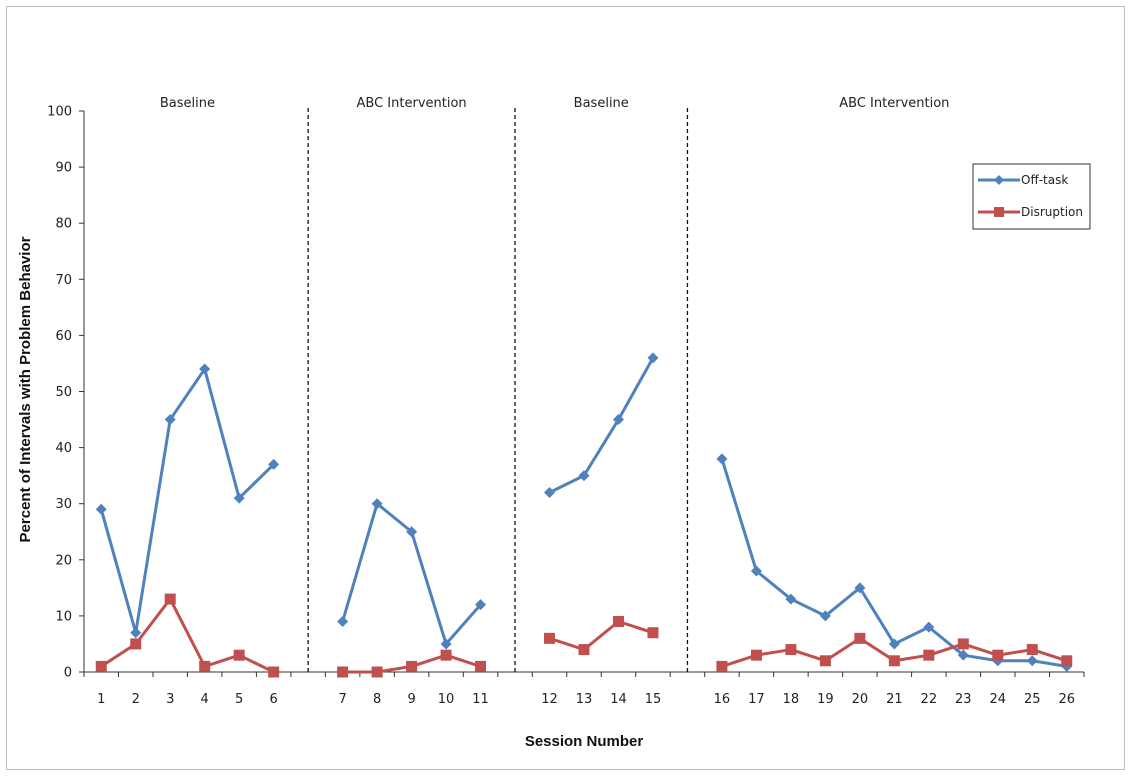 This screenshot has width=1133, height=777. Describe the element at coordinates (1044, 180) in the screenshot. I see `legend-label-off-task: Off-task` at that location.